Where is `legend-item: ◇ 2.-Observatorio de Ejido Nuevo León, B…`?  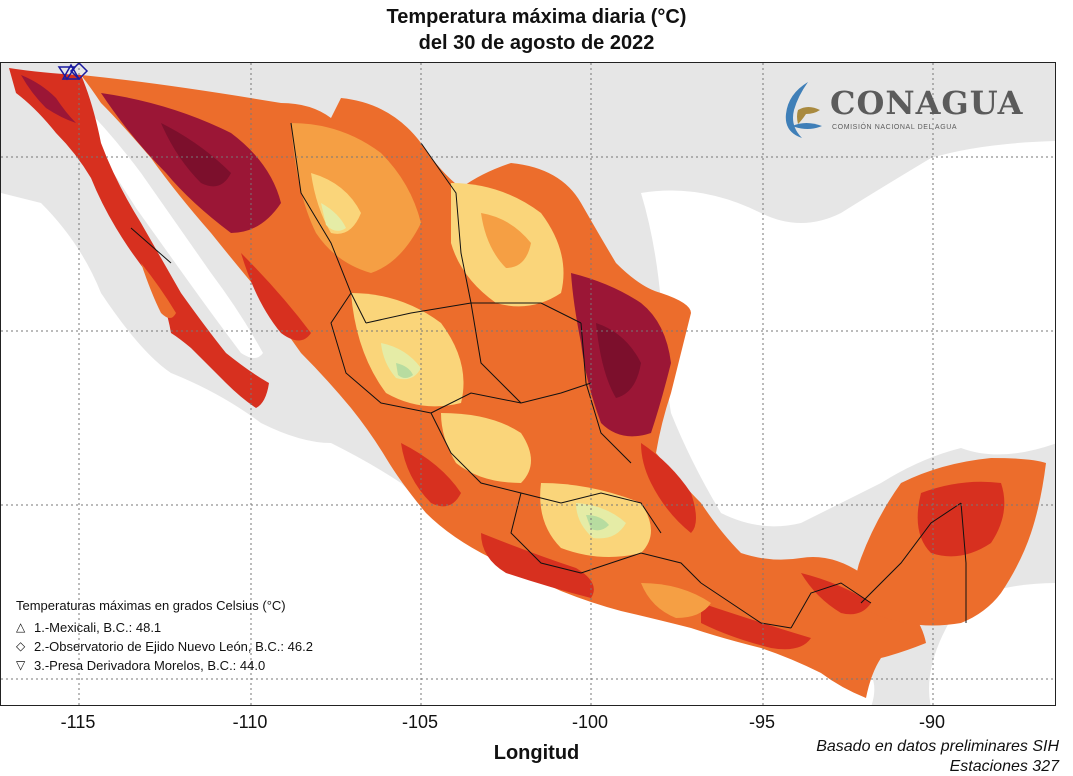 legend-item: ◇ 2.-Observatorio de Ejido Nuevo León, B… is located at coordinates (164, 646).